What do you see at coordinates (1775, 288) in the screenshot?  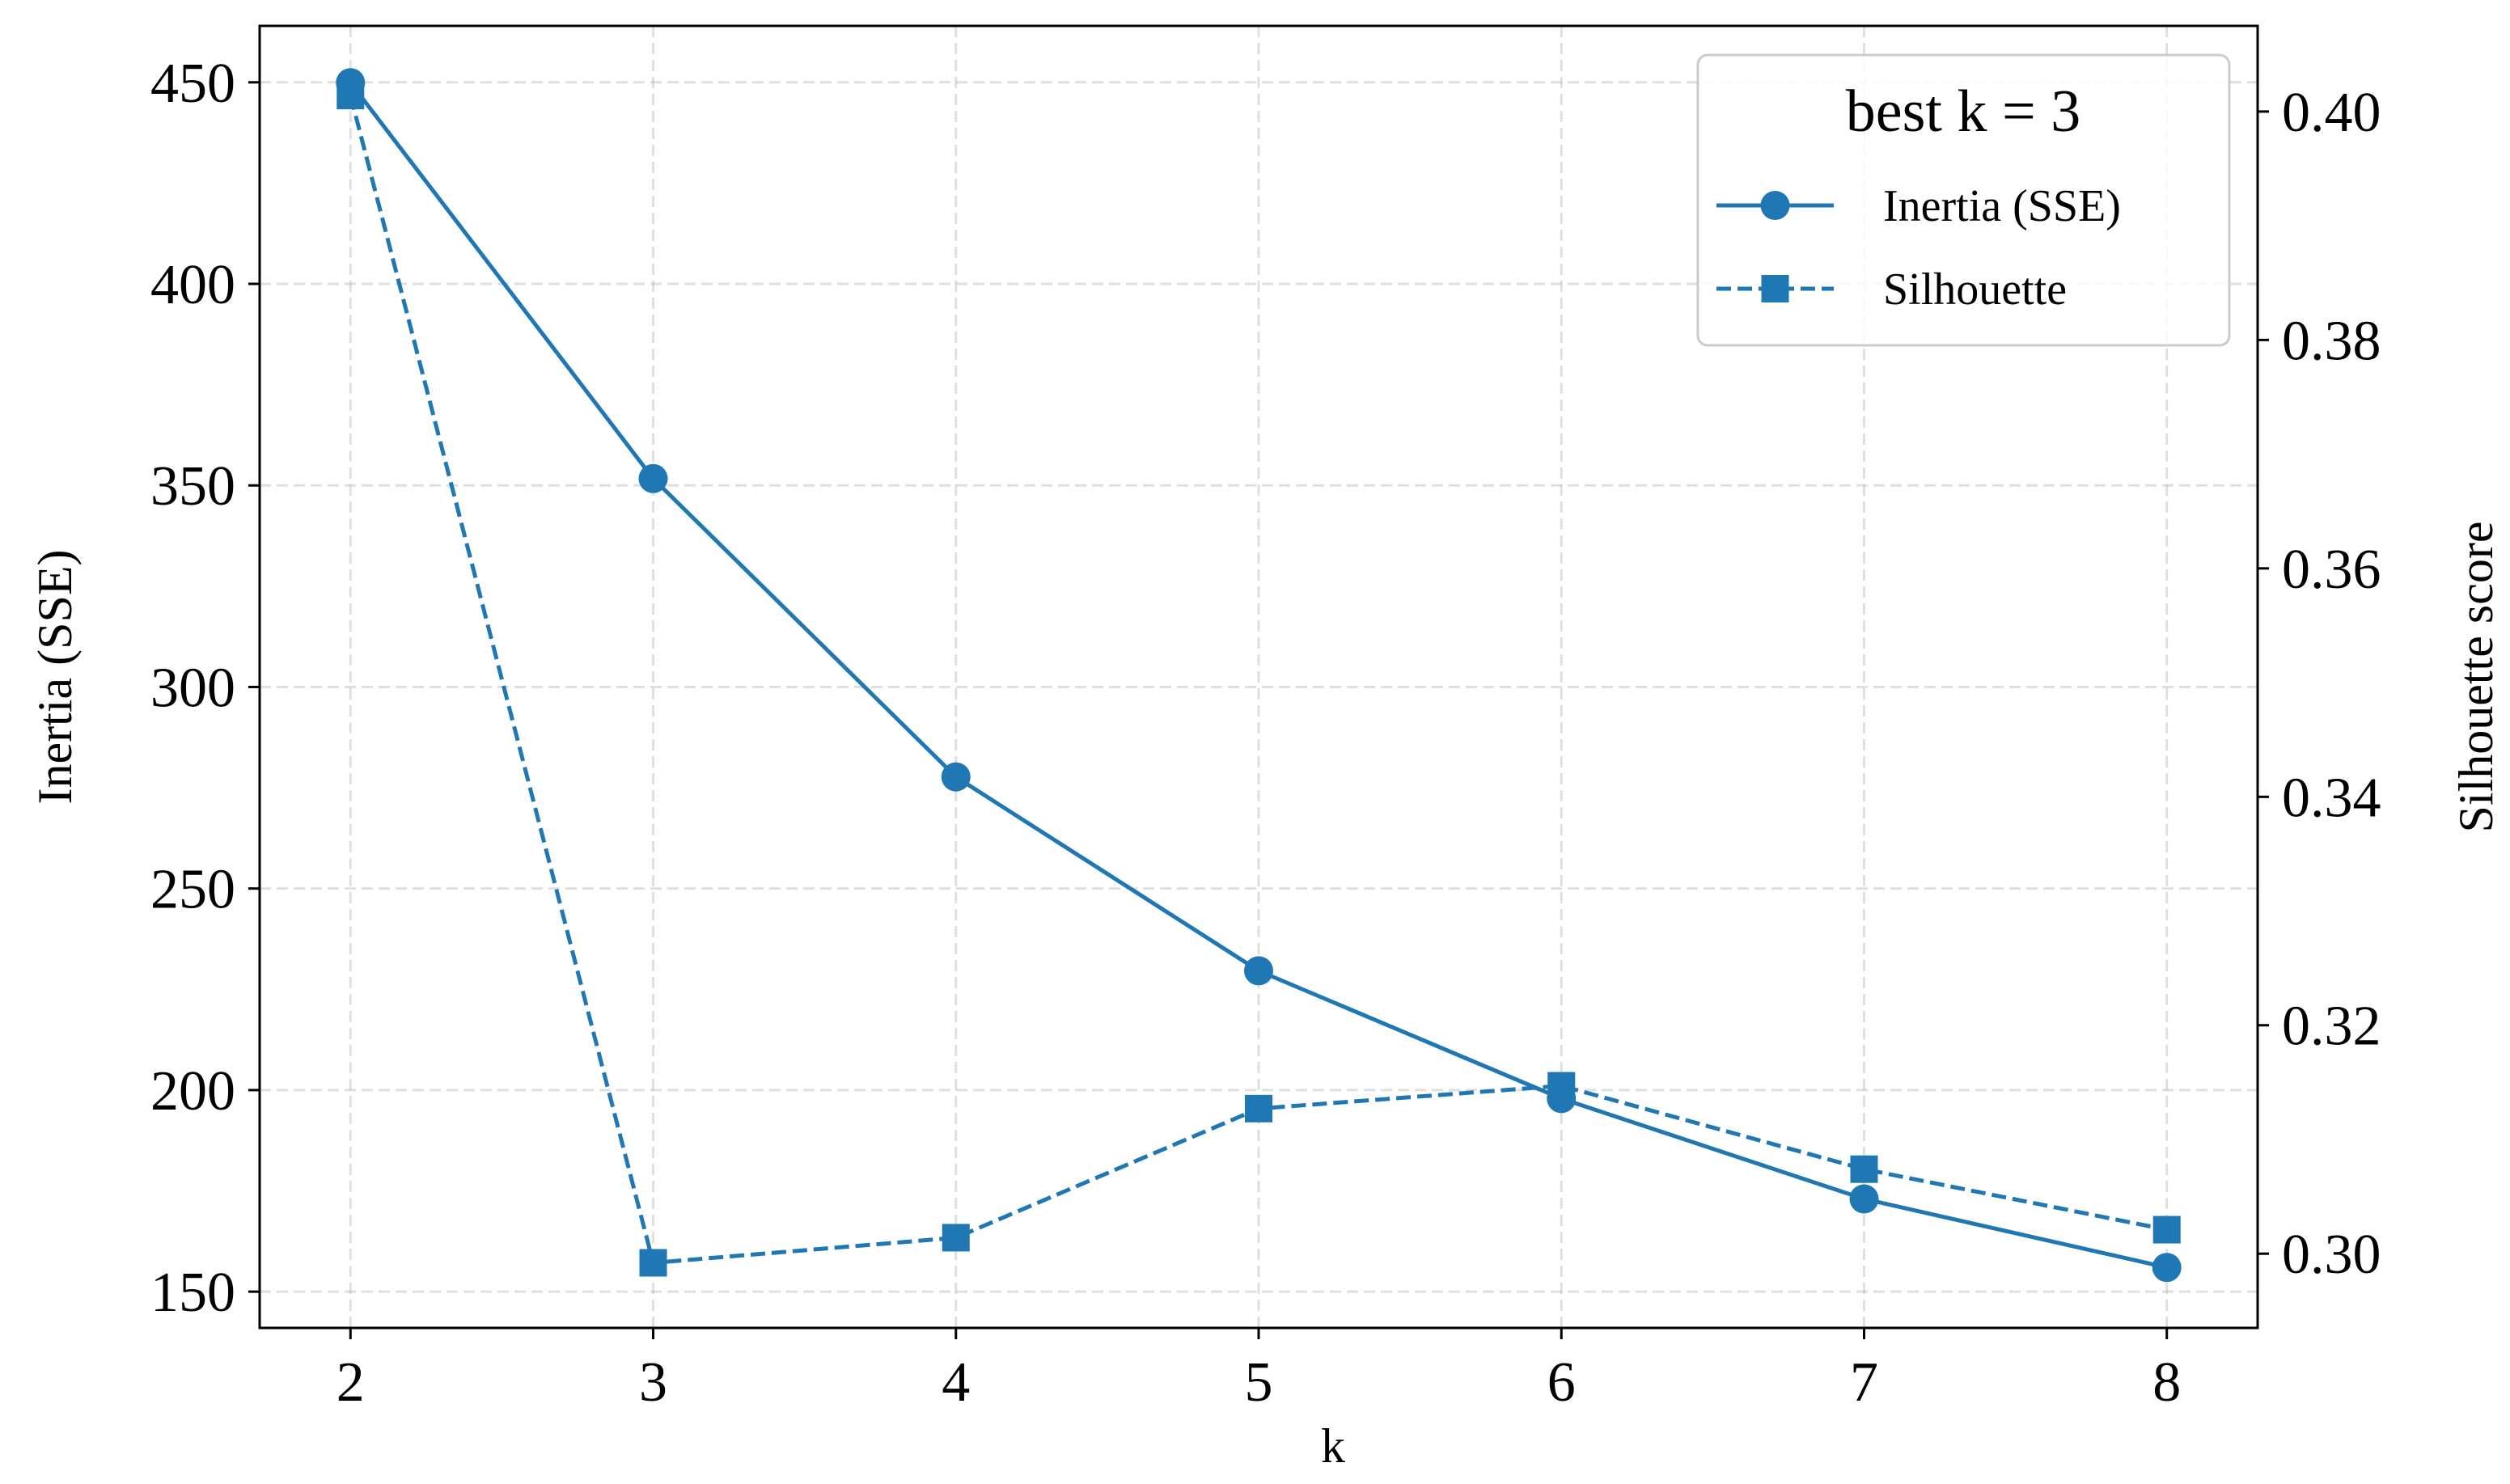 I see `legend-marker-square` at bounding box center [1775, 288].